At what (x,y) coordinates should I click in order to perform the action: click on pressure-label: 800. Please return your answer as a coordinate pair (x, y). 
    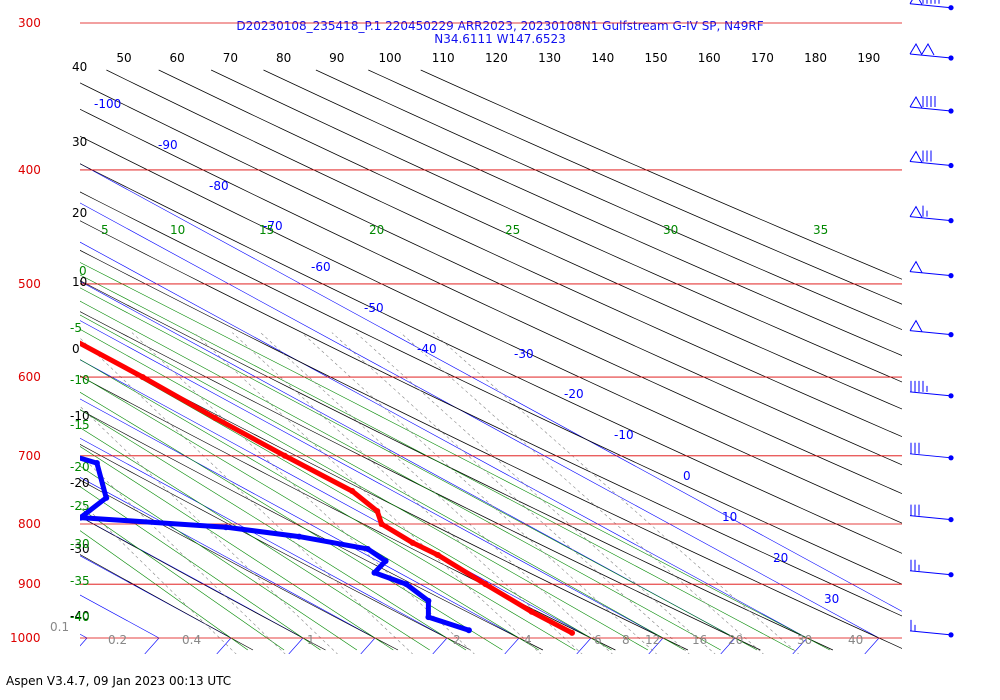
    Looking at the image, I should click on (29, 524).